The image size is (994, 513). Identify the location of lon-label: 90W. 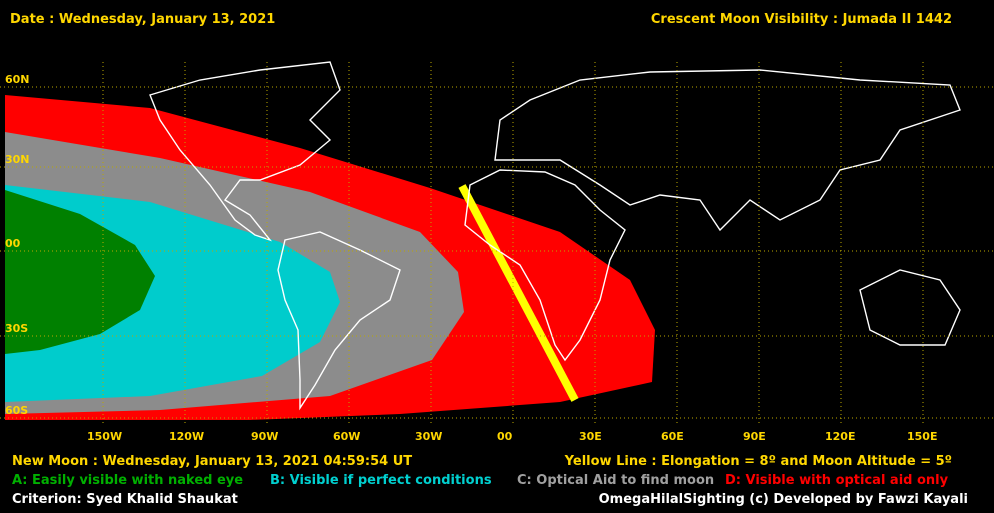
(264, 436).